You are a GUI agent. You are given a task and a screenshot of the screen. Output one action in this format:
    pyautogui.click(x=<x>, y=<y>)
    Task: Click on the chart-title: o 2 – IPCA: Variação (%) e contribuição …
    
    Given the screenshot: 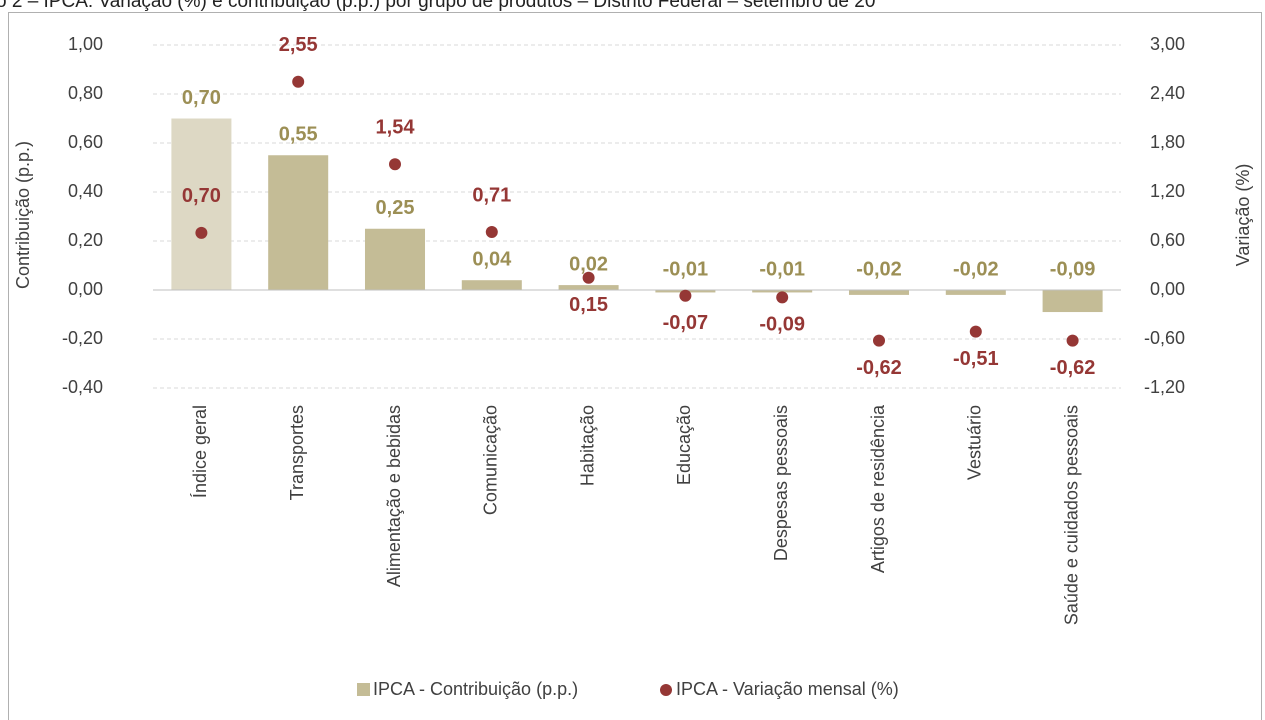 What is the action you would take?
    pyautogui.click(x=437, y=6)
    